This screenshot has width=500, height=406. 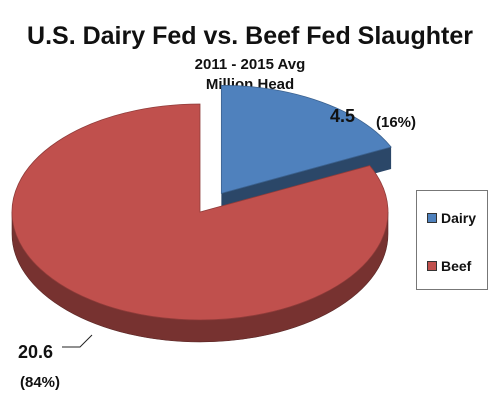 What do you see at coordinates (452, 240) in the screenshot?
I see `chart-legend: Dairy Beef` at bounding box center [452, 240].